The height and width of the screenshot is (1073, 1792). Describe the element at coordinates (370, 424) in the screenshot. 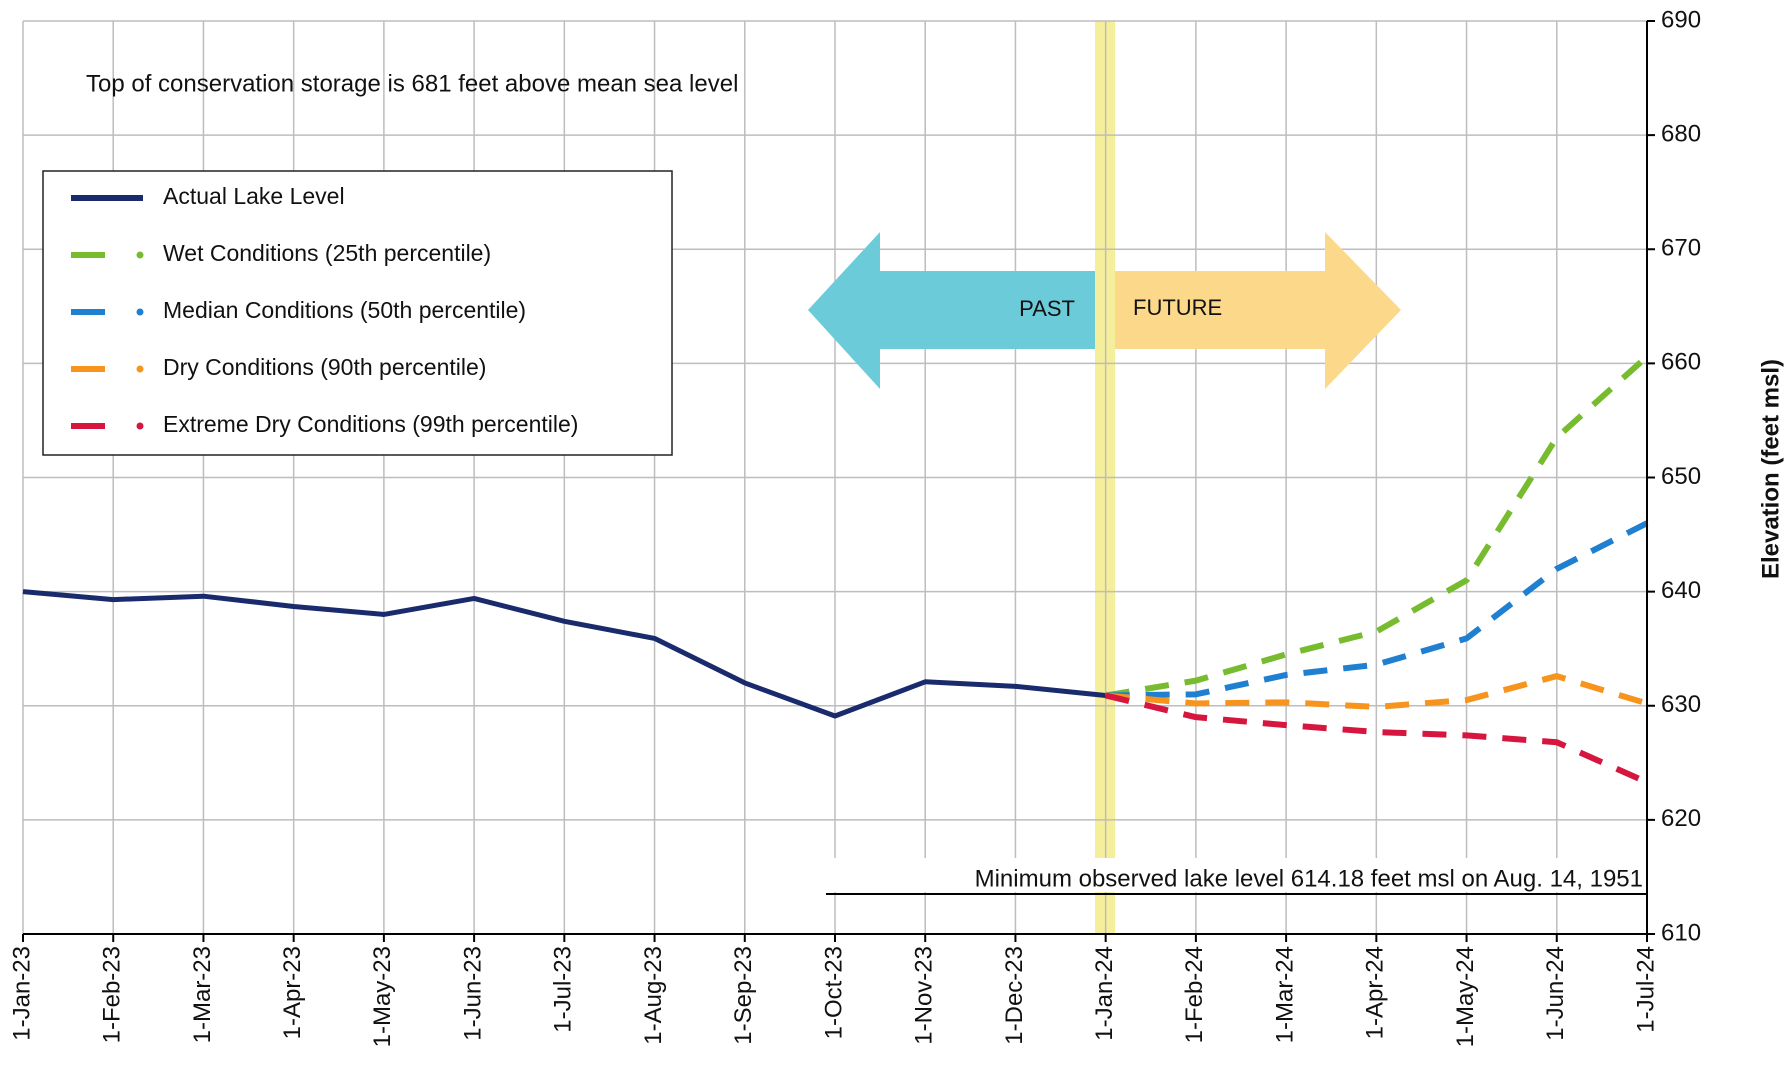

I see `legend-label: Extreme Dry Conditions (99th percentile)` at that location.